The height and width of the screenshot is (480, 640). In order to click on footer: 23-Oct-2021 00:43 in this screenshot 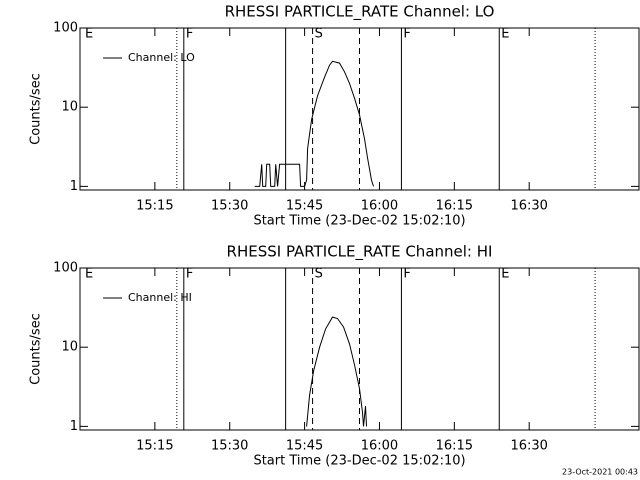, I will do `click(600, 472)`.